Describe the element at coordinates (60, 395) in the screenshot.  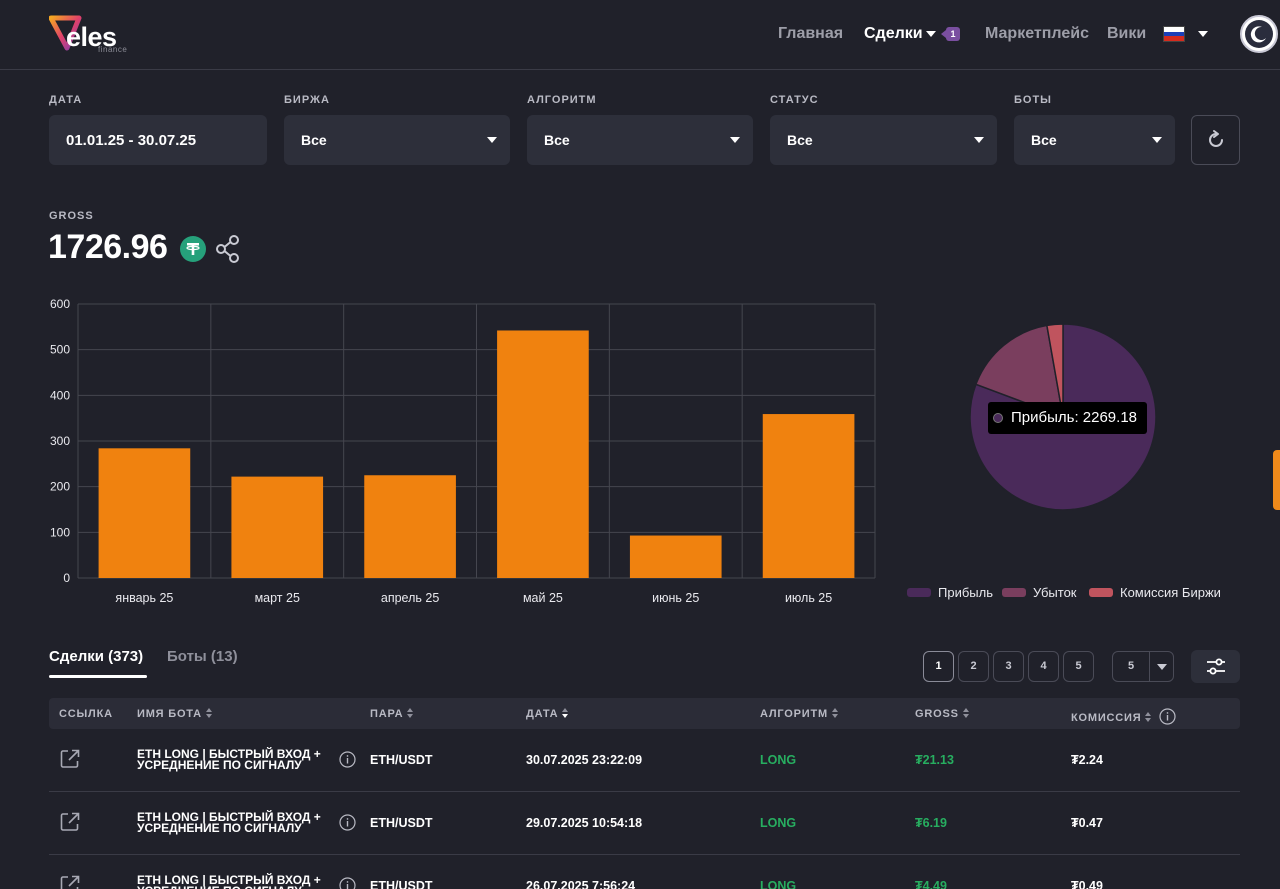
I see `y-tick-label: 400` at that location.